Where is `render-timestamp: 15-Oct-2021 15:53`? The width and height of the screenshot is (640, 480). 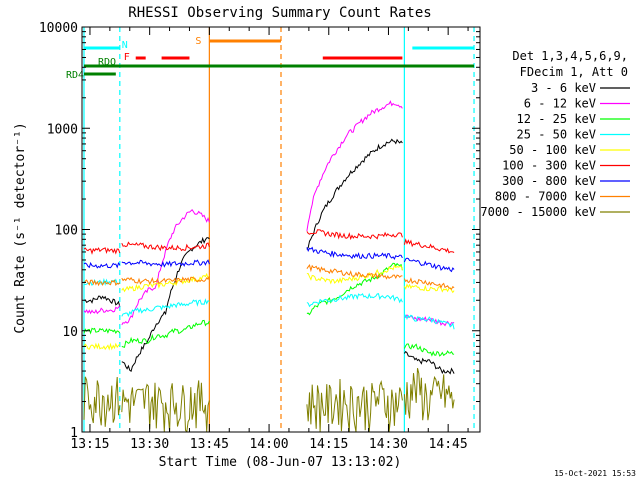
render-timestamp: 15-Oct-2021 15:53 is located at coordinates (595, 473).